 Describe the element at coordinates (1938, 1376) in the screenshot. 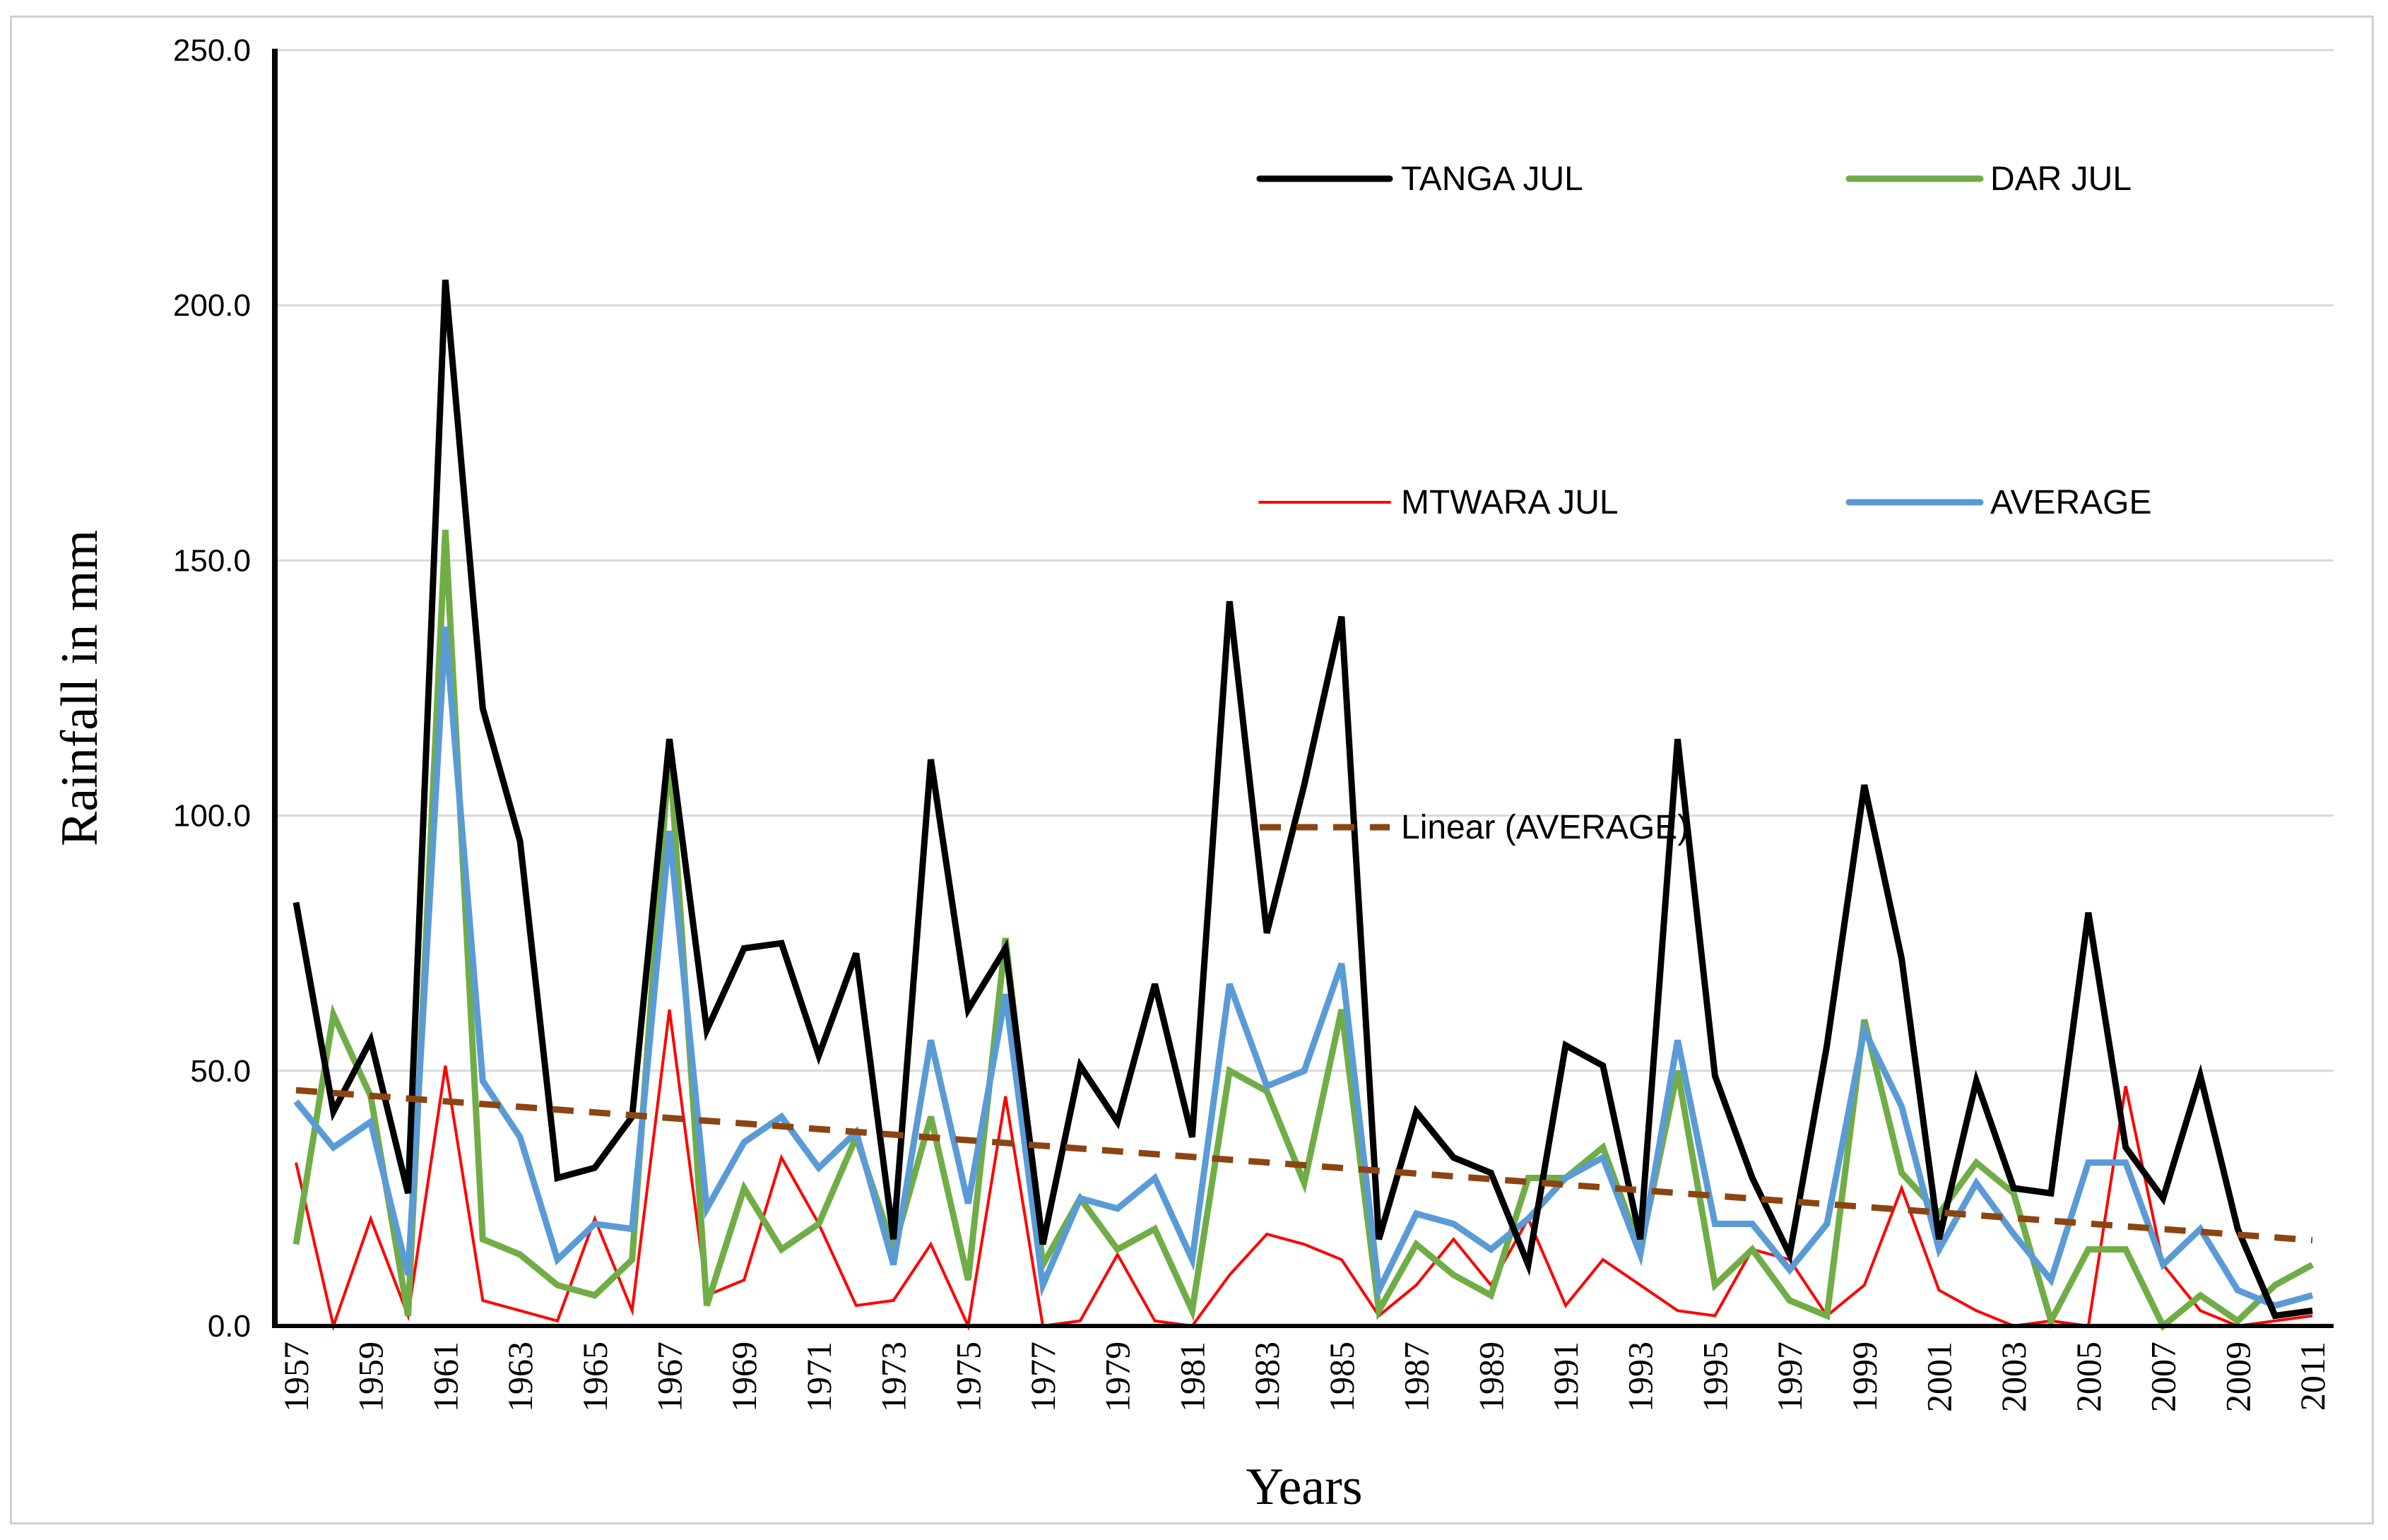

I see `x-tick-label: 2001` at that location.